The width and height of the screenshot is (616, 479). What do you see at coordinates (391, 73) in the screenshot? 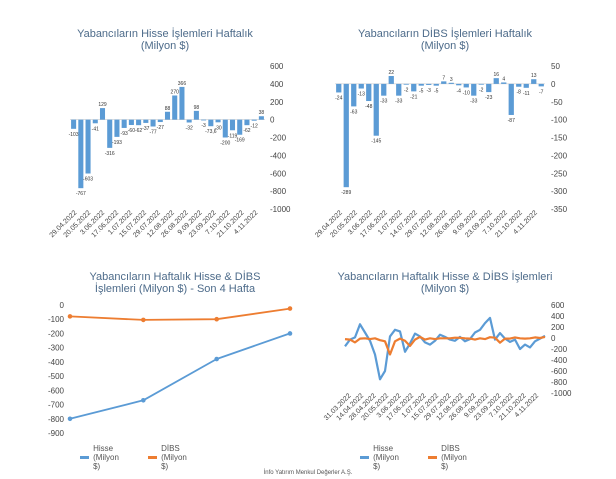
I see `data-label: 22` at bounding box center [391, 73].